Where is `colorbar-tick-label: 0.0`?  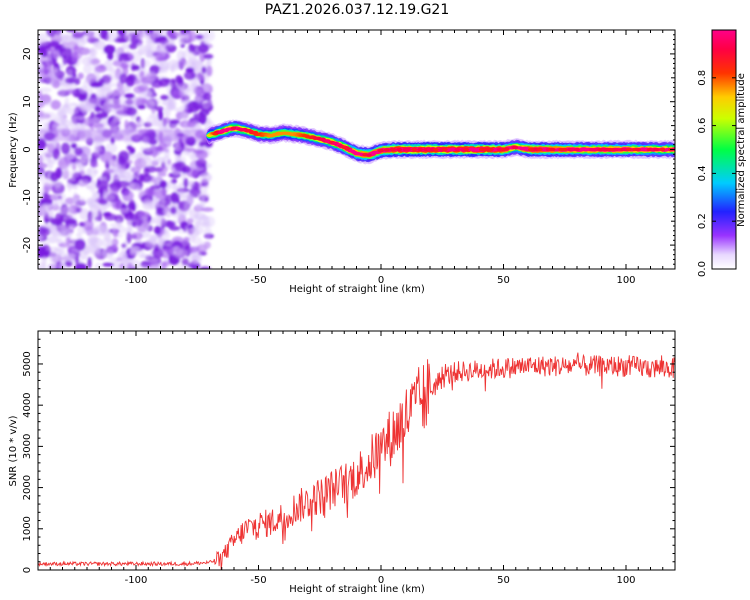
colorbar-tick-label: 0.0 is located at coordinates (702, 269).